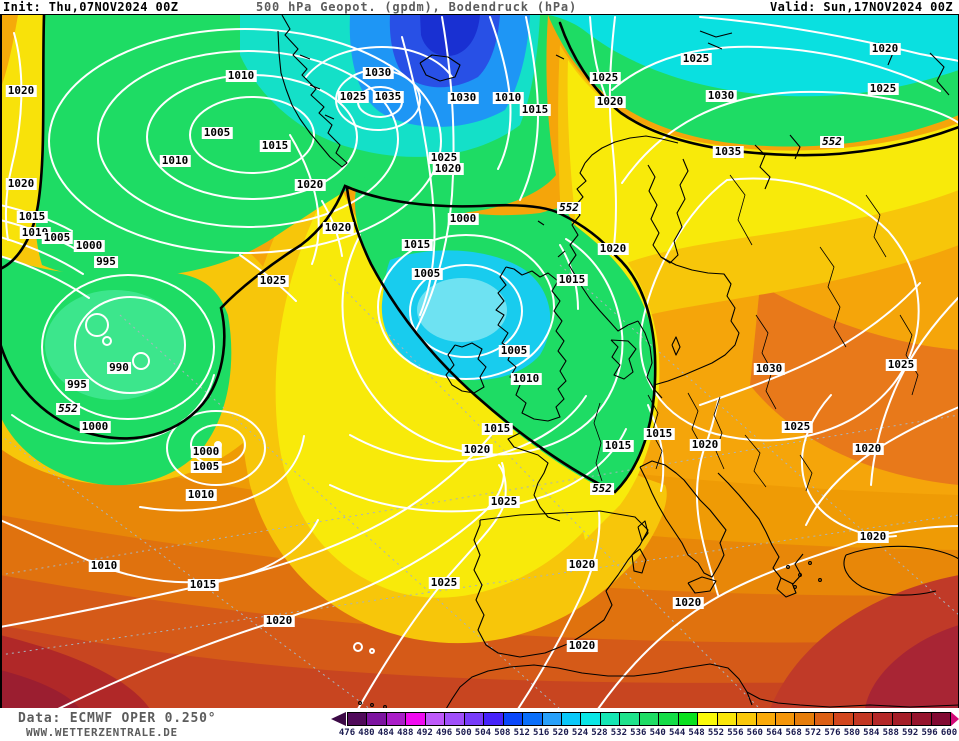 The width and height of the screenshot is (959, 741). I want to click on colorbar-tick: 512, so click(521, 733).